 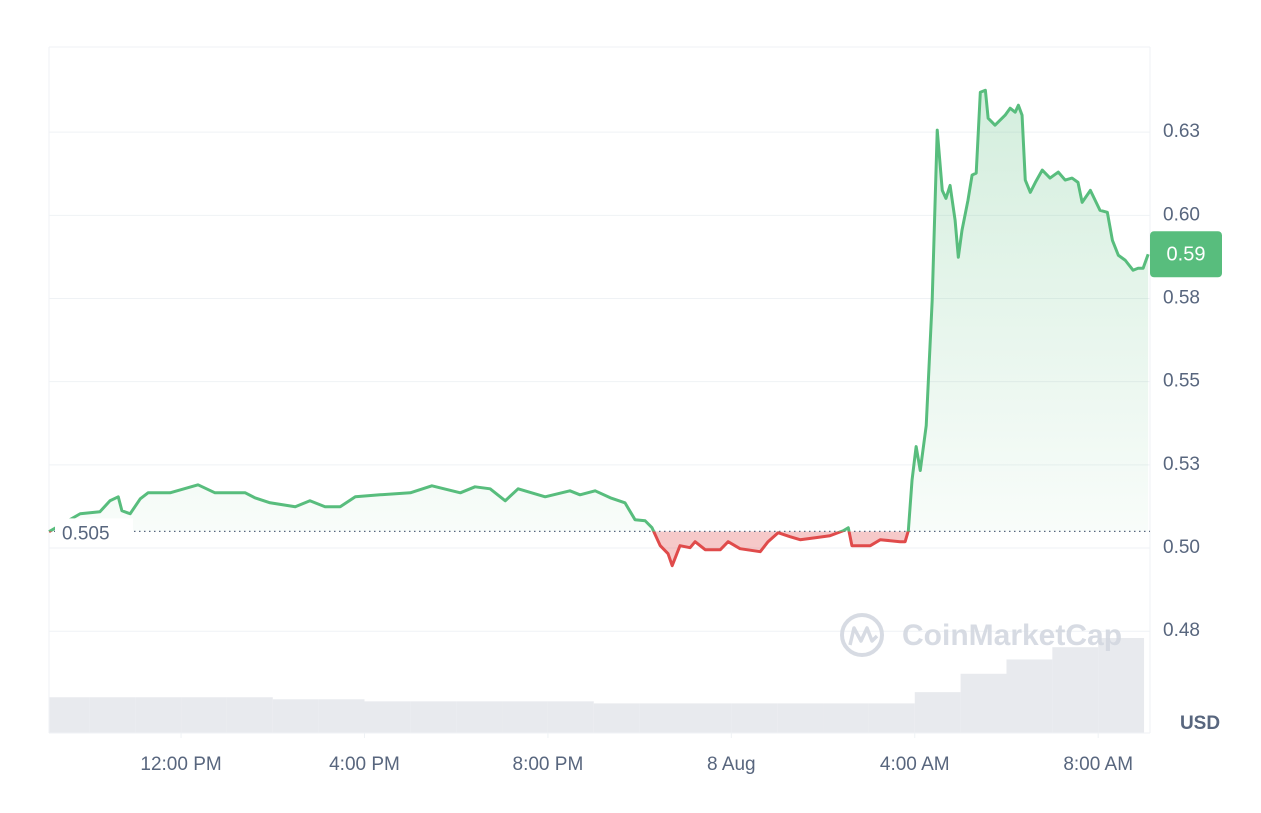 What do you see at coordinates (1181, 298) in the screenshot?
I see `y-tick-label: 0.58` at bounding box center [1181, 298].